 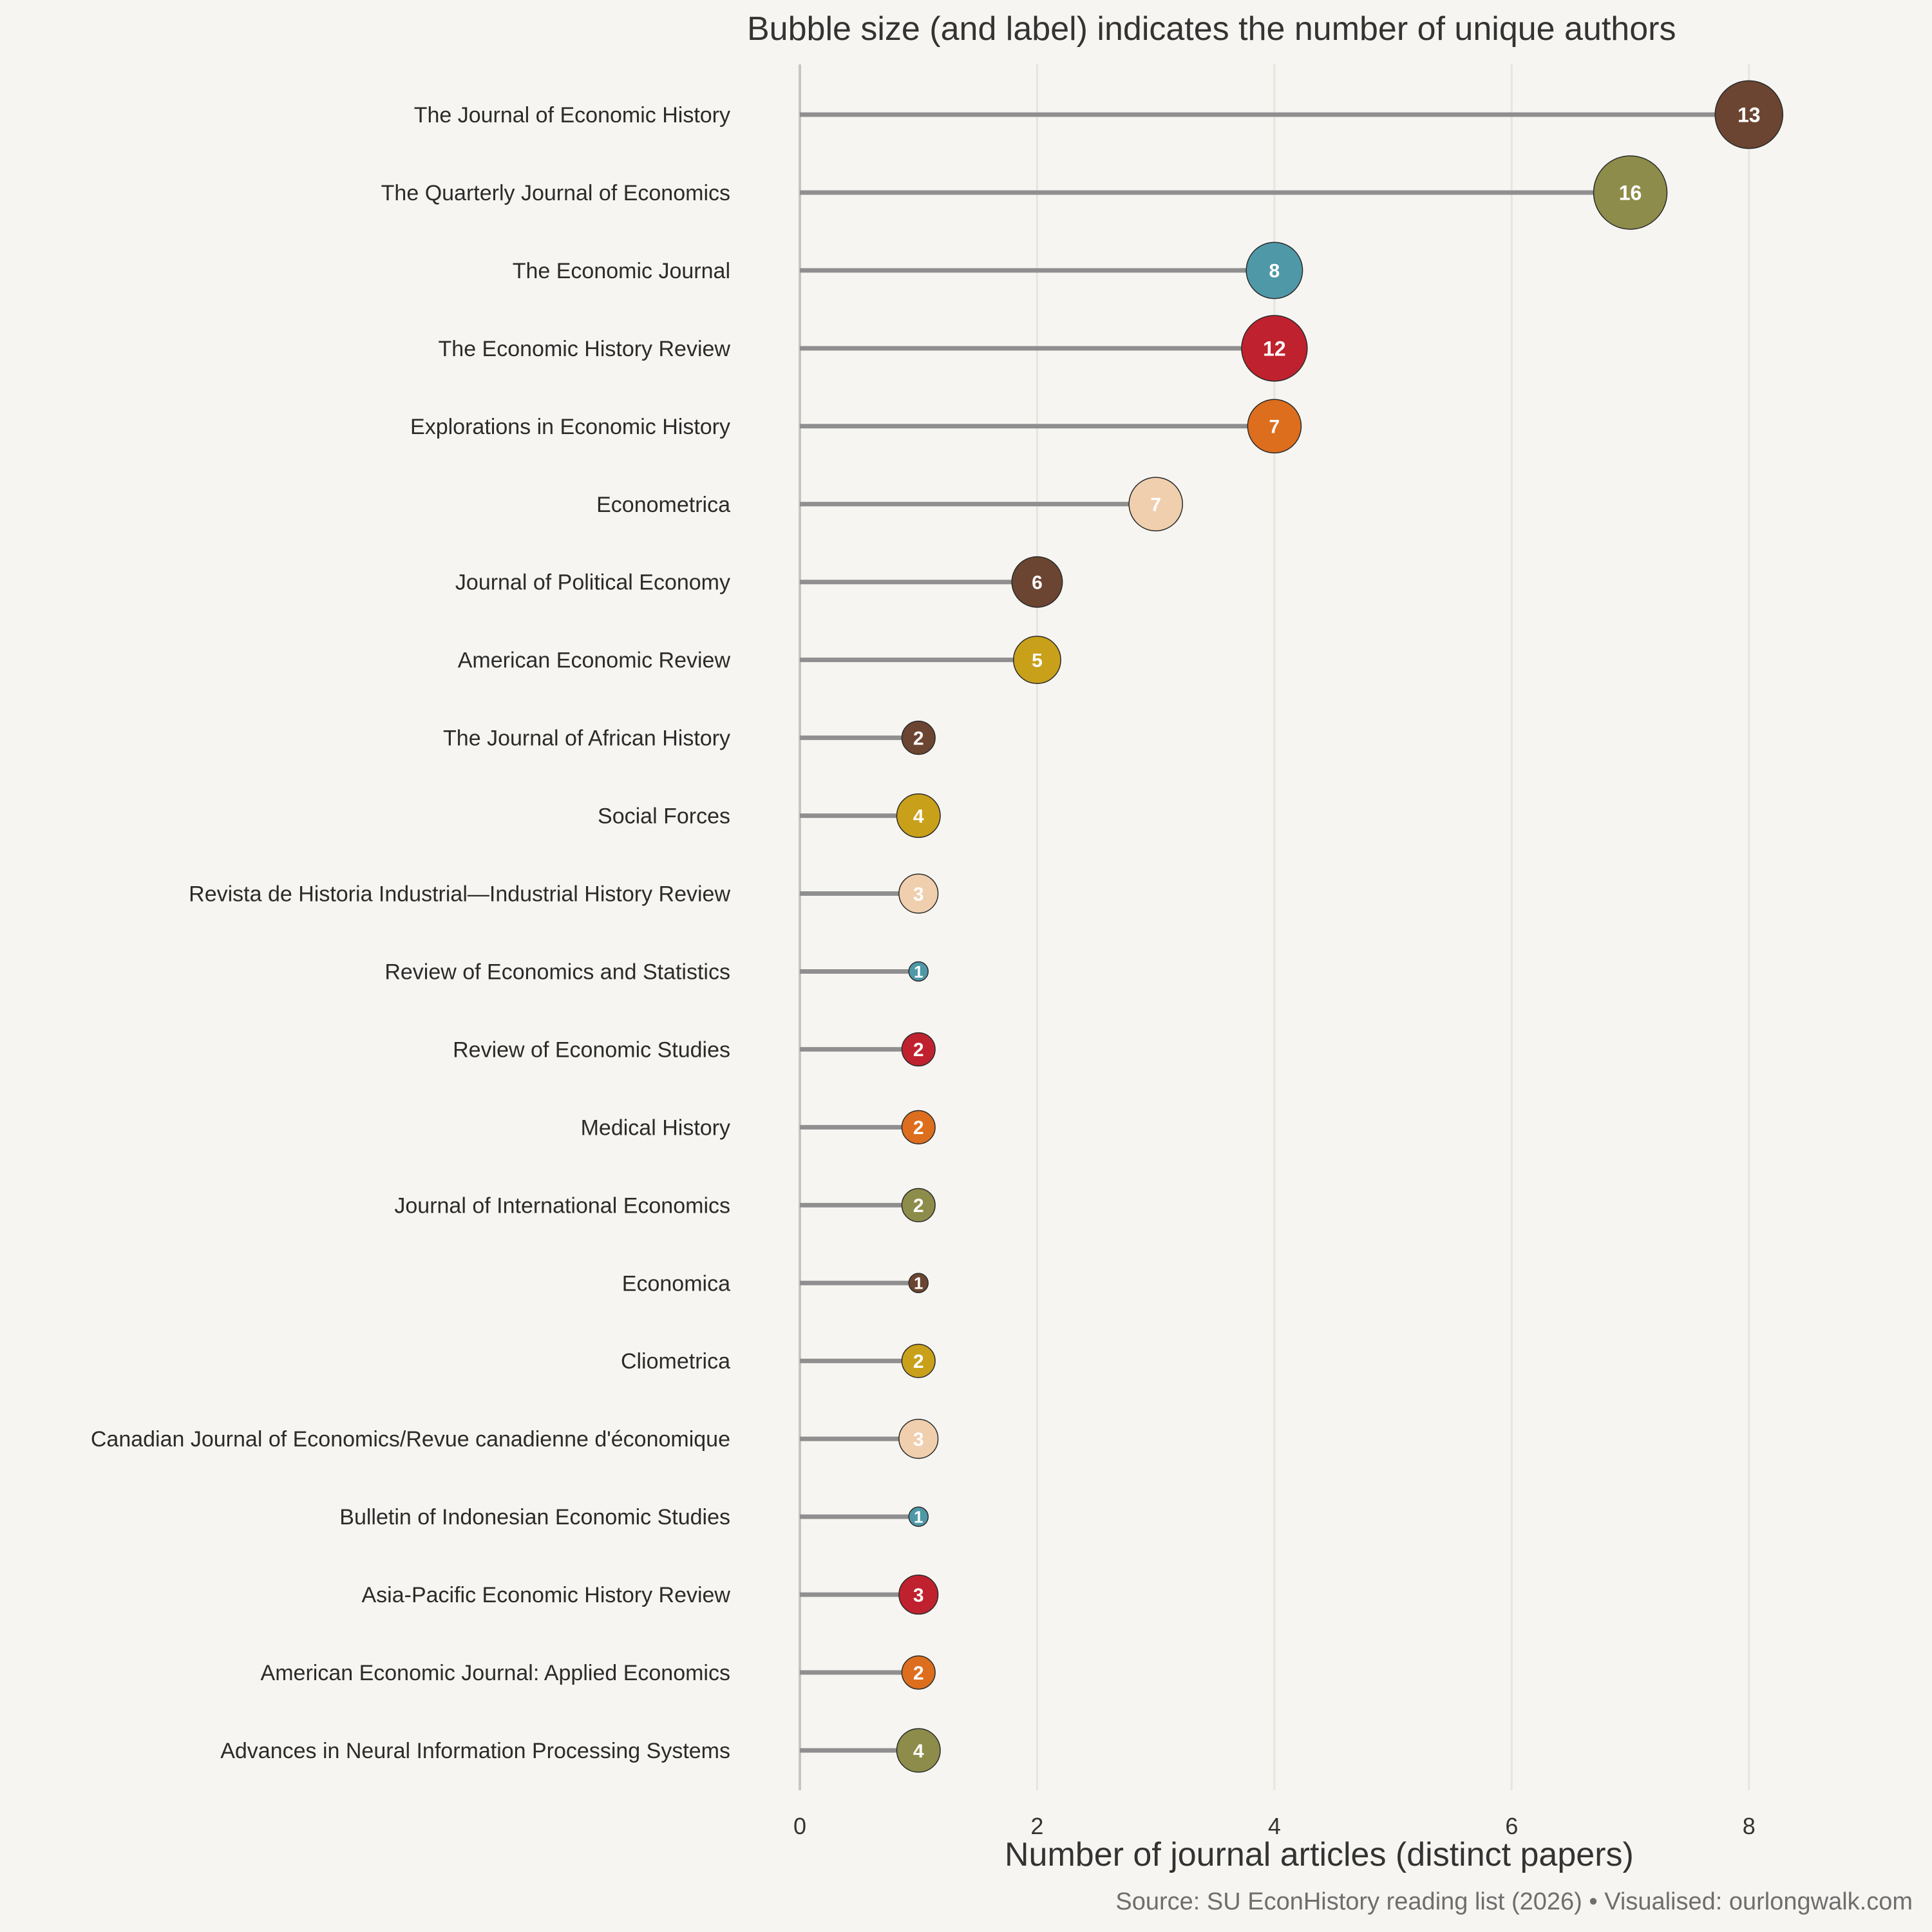 What do you see at coordinates (1274, 1826) in the screenshot?
I see `x-tick-label: 4` at bounding box center [1274, 1826].